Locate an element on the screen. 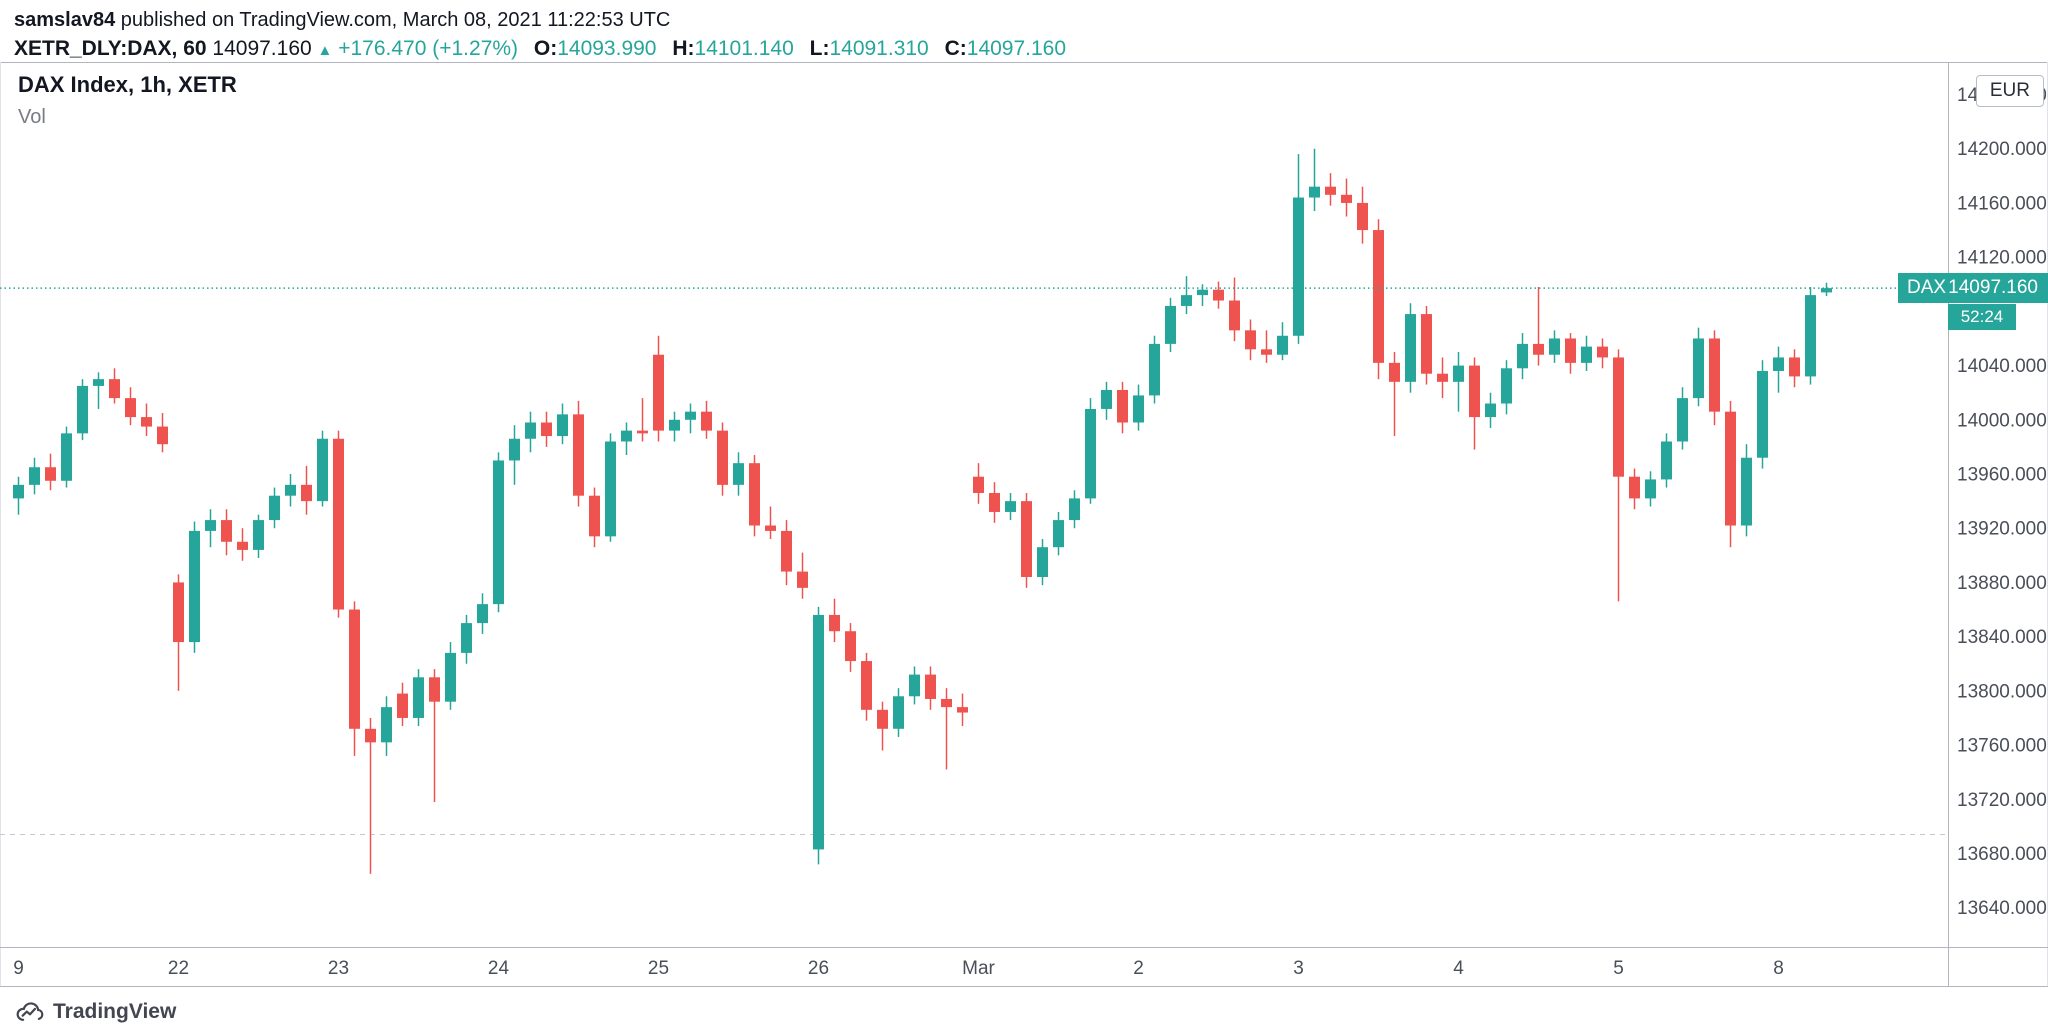 Image resolution: width=2048 pixels, height=1032 pixels. ohlc-high: H:14101.140 is located at coordinates (733, 48).